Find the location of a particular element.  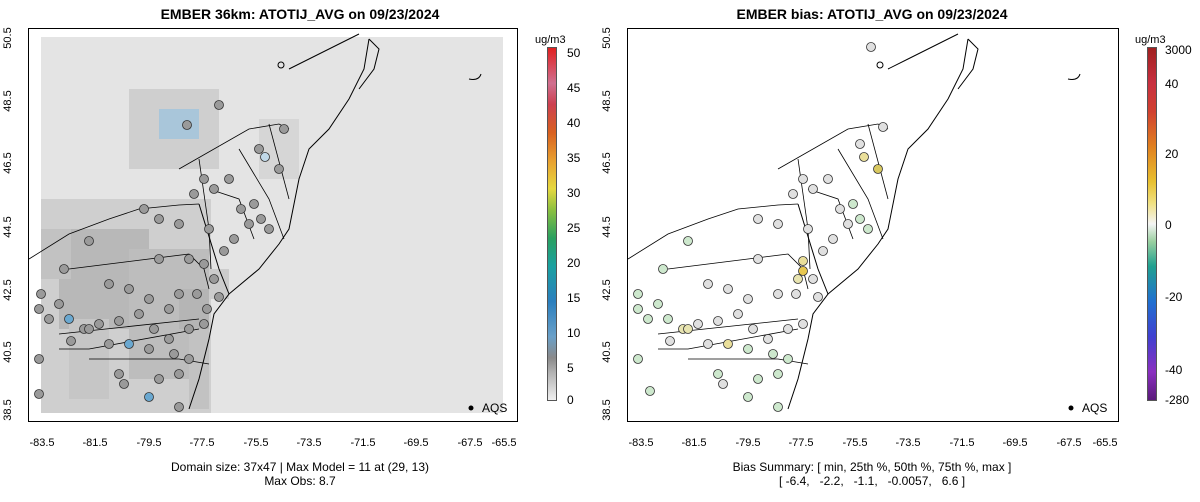

left-colorbar-label: 30 is located at coordinates (574, 193).